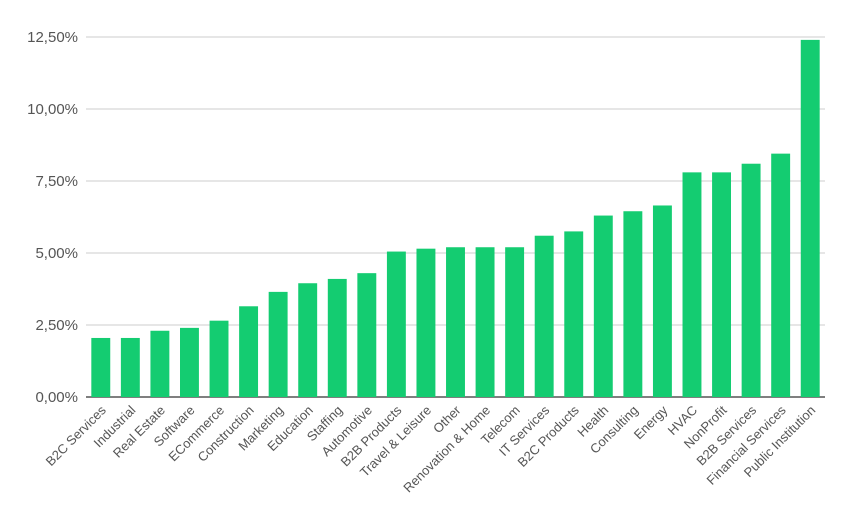 This screenshot has width=850, height=526. Describe the element at coordinates (56, 181) in the screenshot. I see `y-tick-label: 7,50%` at that location.